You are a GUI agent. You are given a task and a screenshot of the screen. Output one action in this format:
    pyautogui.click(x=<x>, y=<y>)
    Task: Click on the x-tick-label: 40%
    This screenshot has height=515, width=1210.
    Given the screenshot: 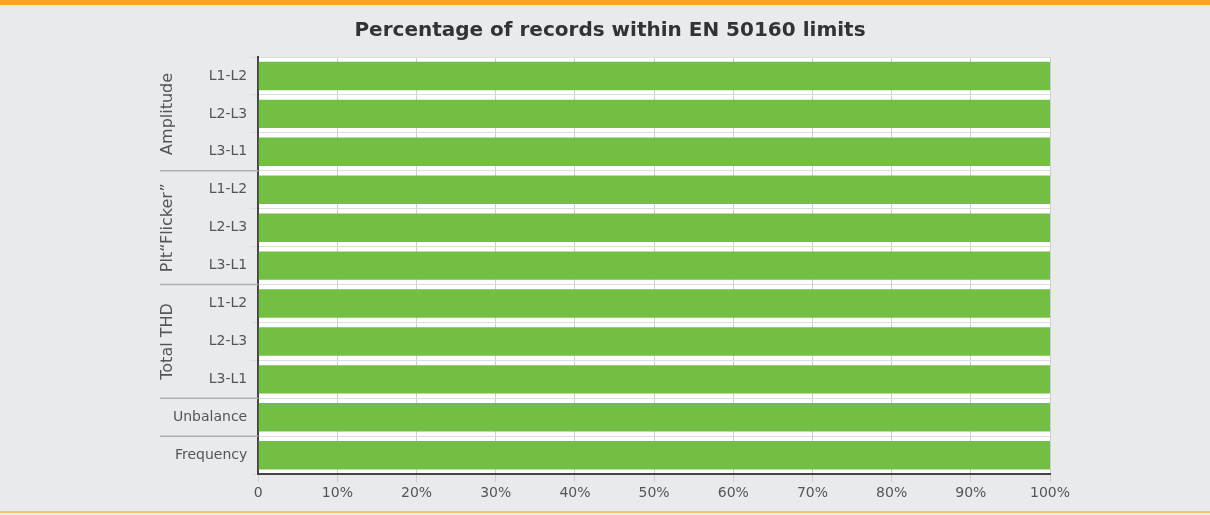 What is the action you would take?
    pyautogui.click(x=575, y=492)
    